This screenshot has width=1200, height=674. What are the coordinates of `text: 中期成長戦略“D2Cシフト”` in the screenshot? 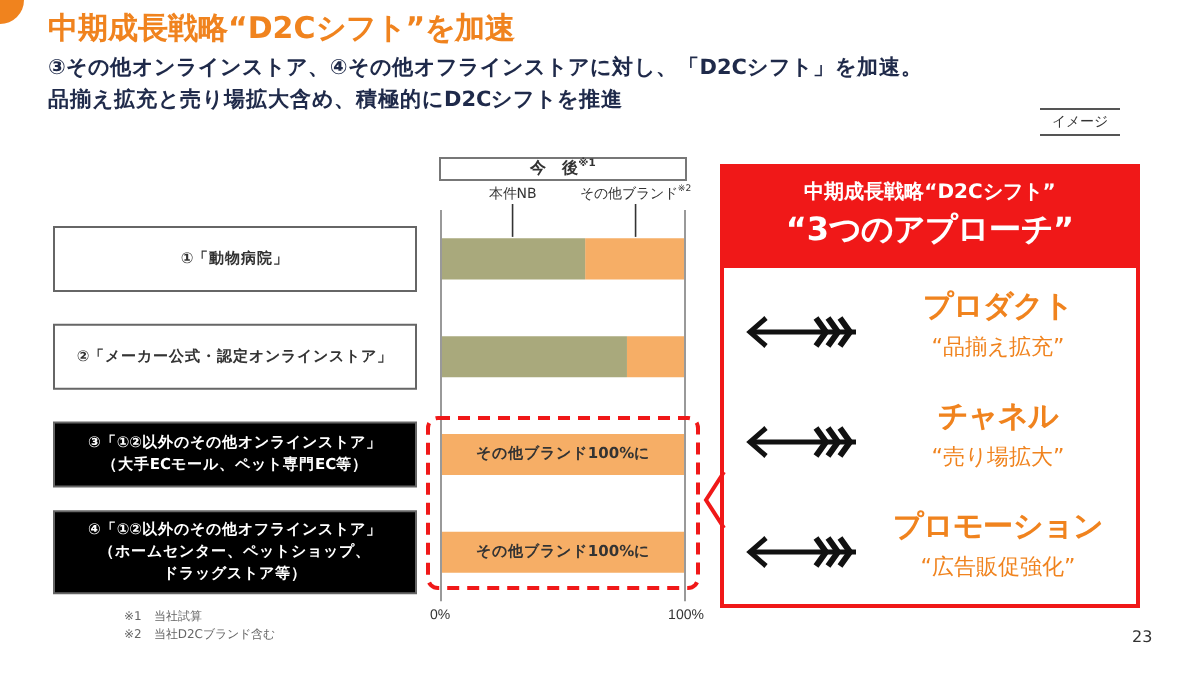 It's located at (930, 192).